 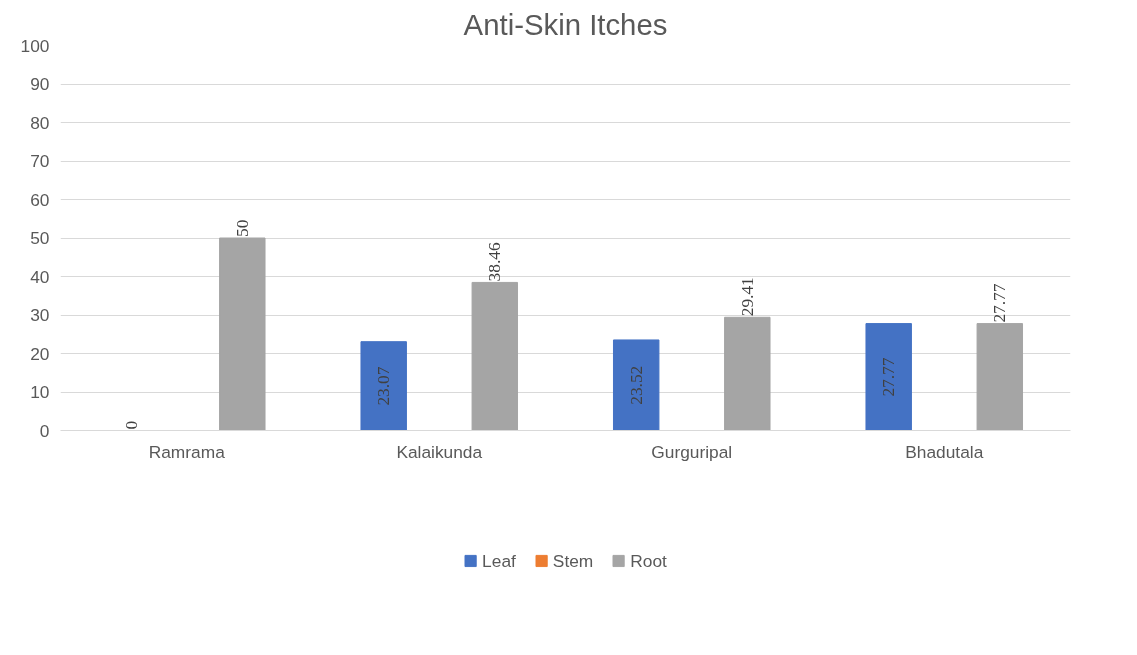 I want to click on y-tick-label: 30, so click(x=40, y=315).